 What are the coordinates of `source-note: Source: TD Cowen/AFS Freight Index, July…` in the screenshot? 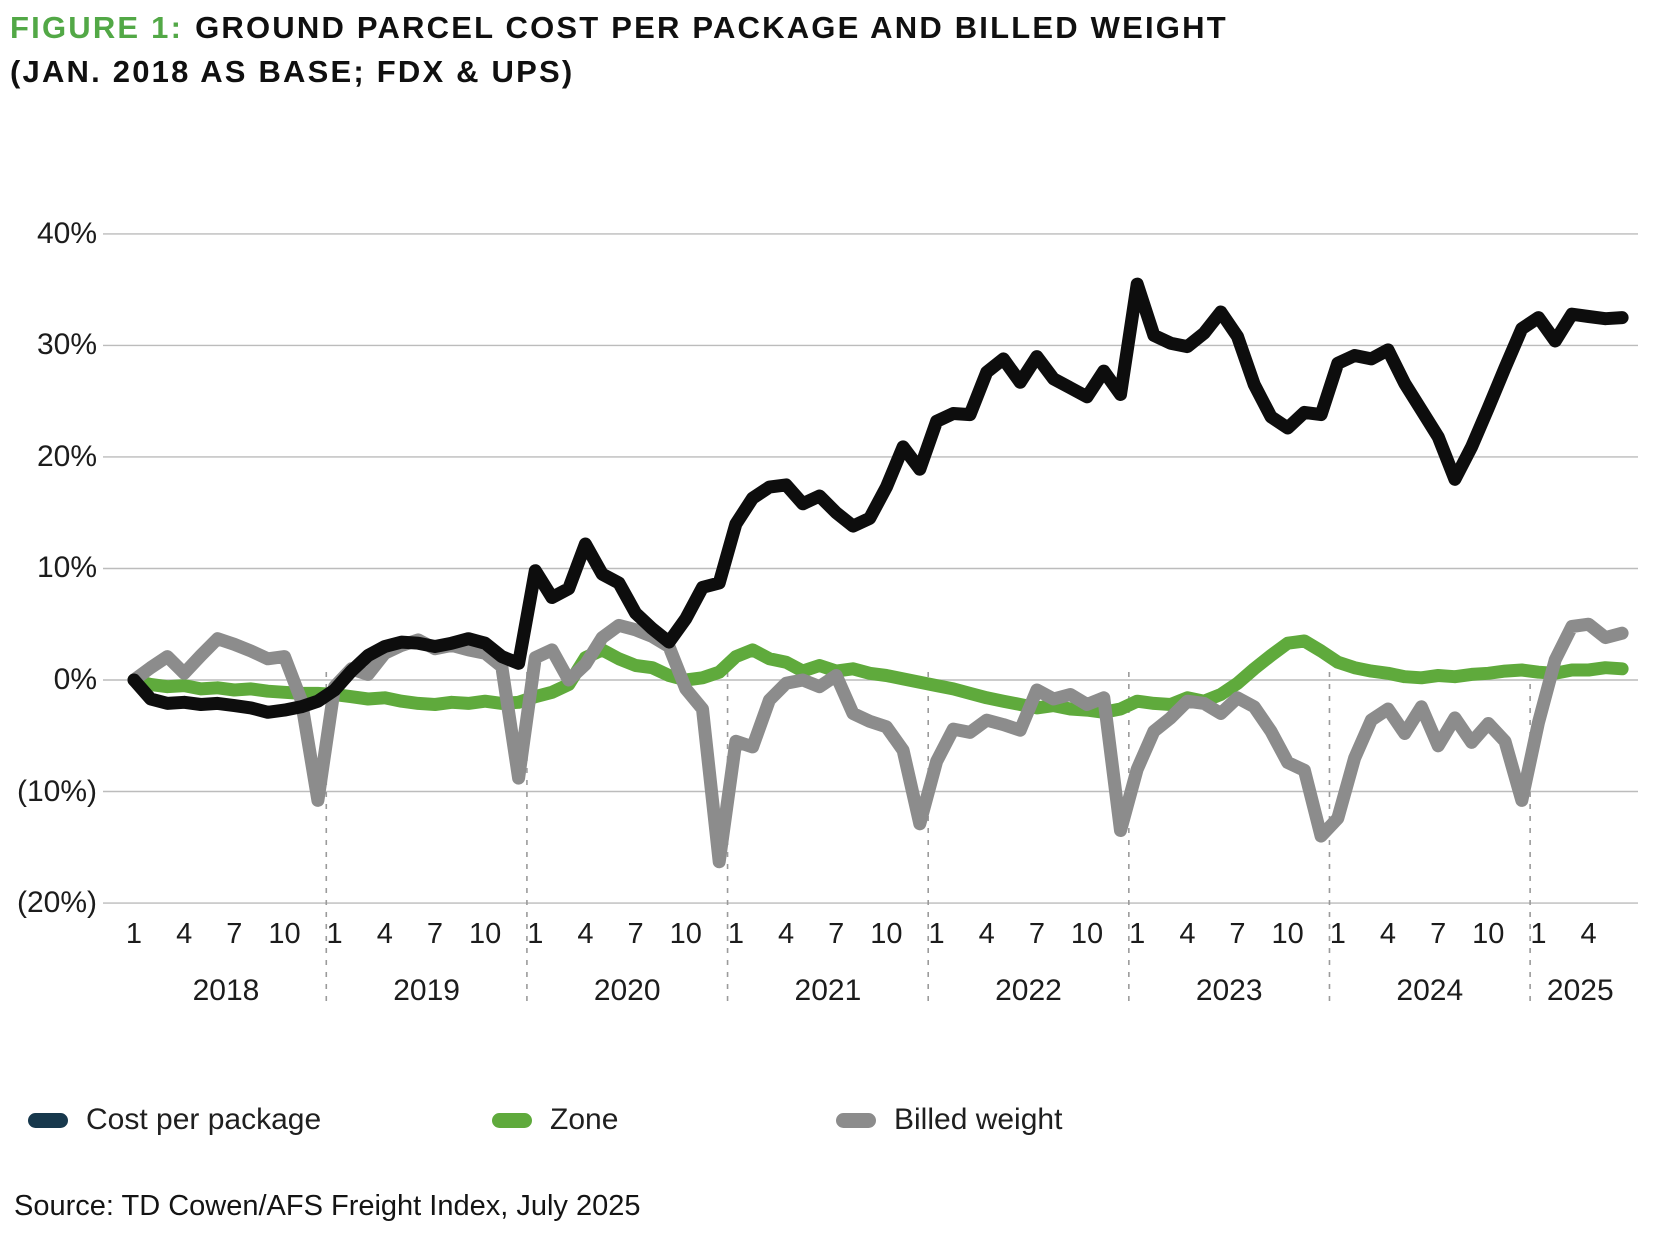 It's located at (327, 1206).